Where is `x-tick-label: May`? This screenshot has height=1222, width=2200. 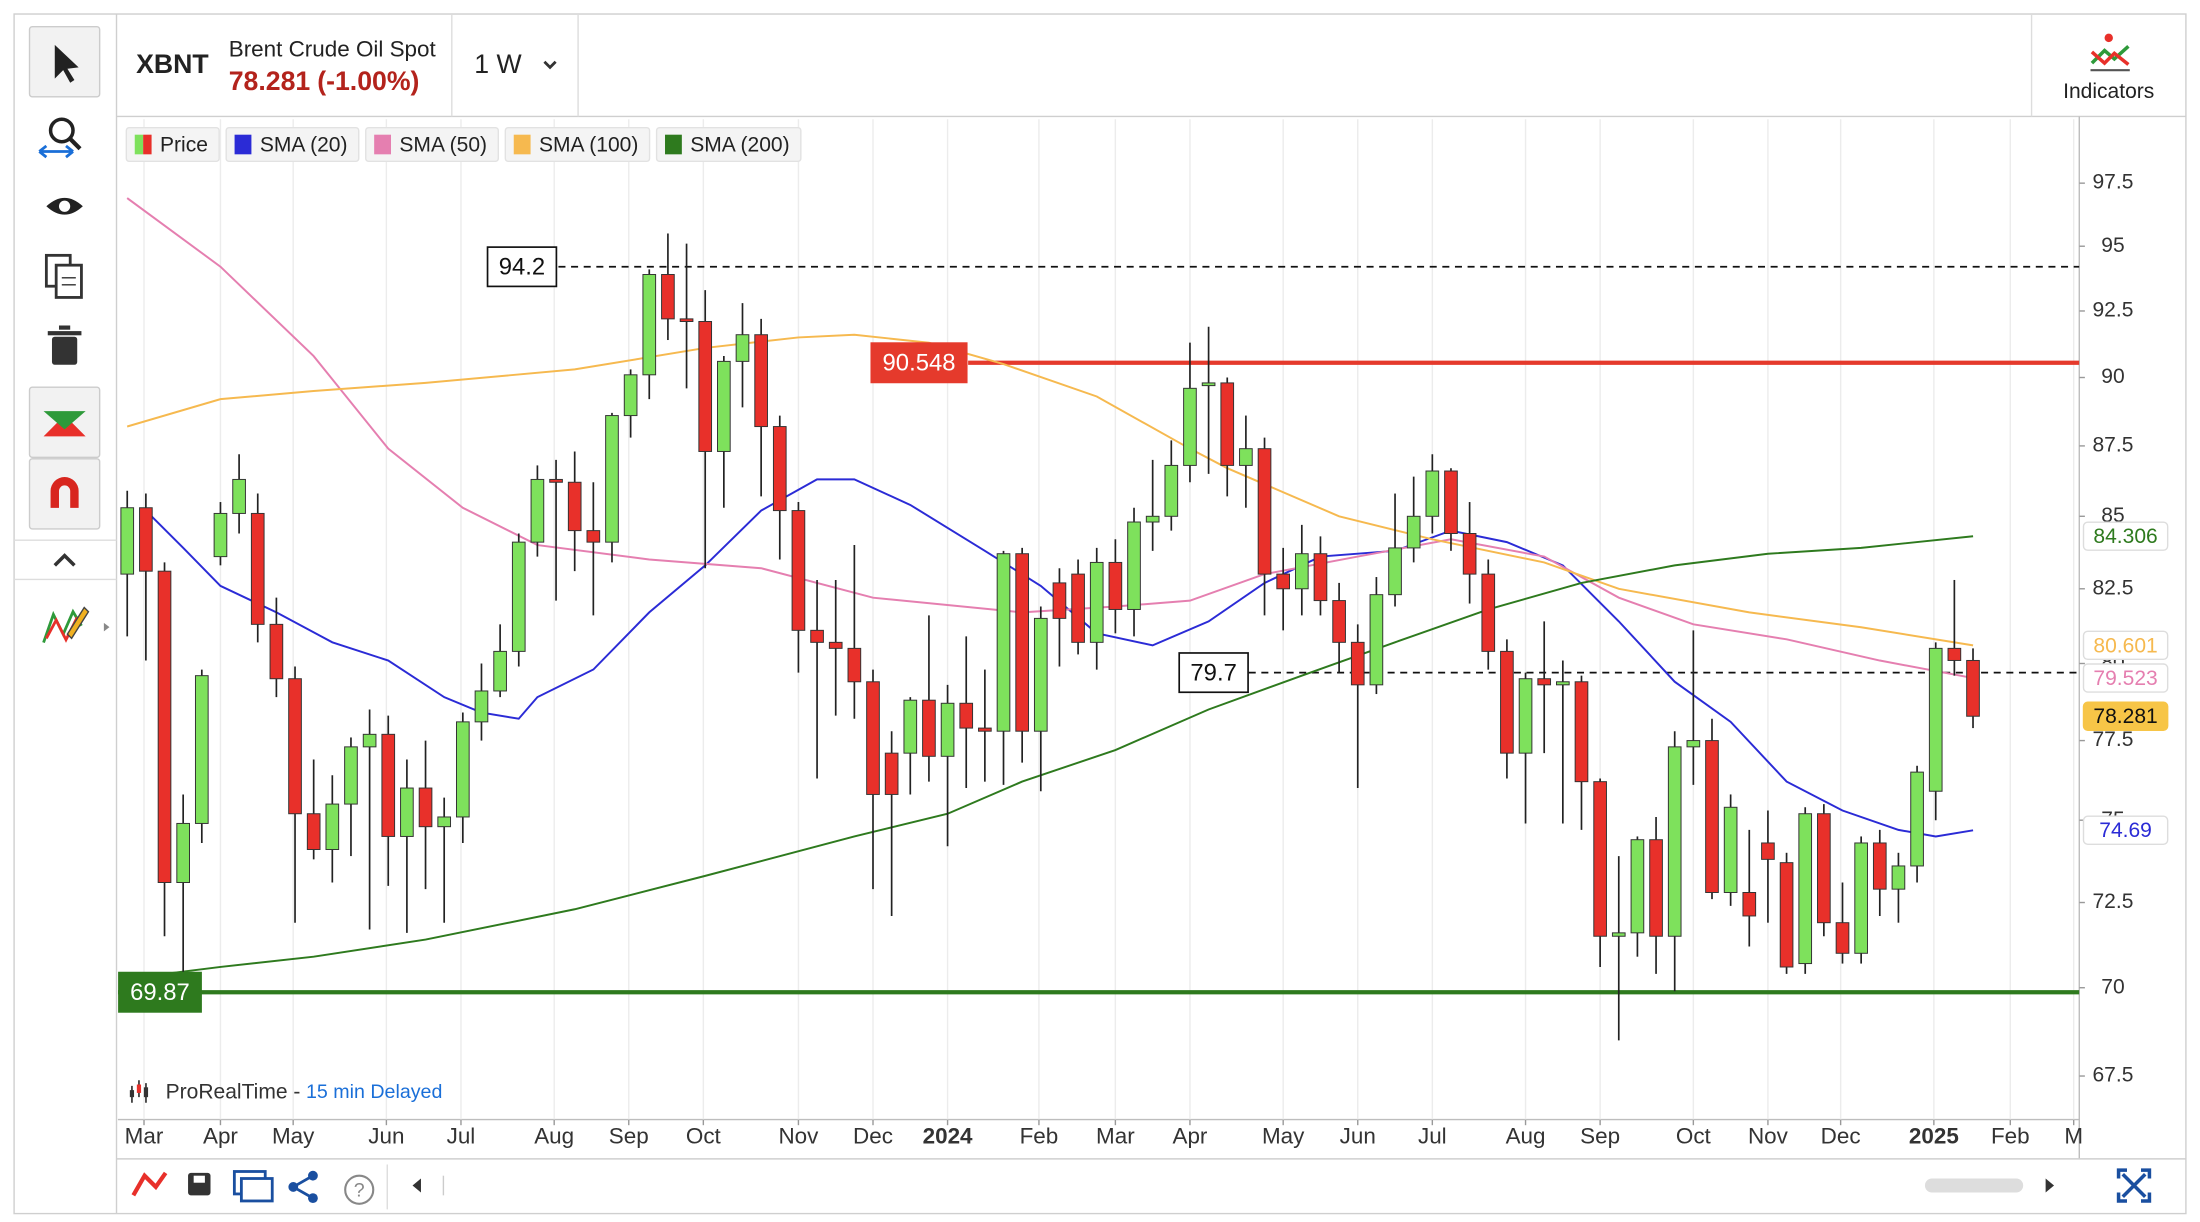
x-tick-label: May is located at coordinates (1283, 1136).